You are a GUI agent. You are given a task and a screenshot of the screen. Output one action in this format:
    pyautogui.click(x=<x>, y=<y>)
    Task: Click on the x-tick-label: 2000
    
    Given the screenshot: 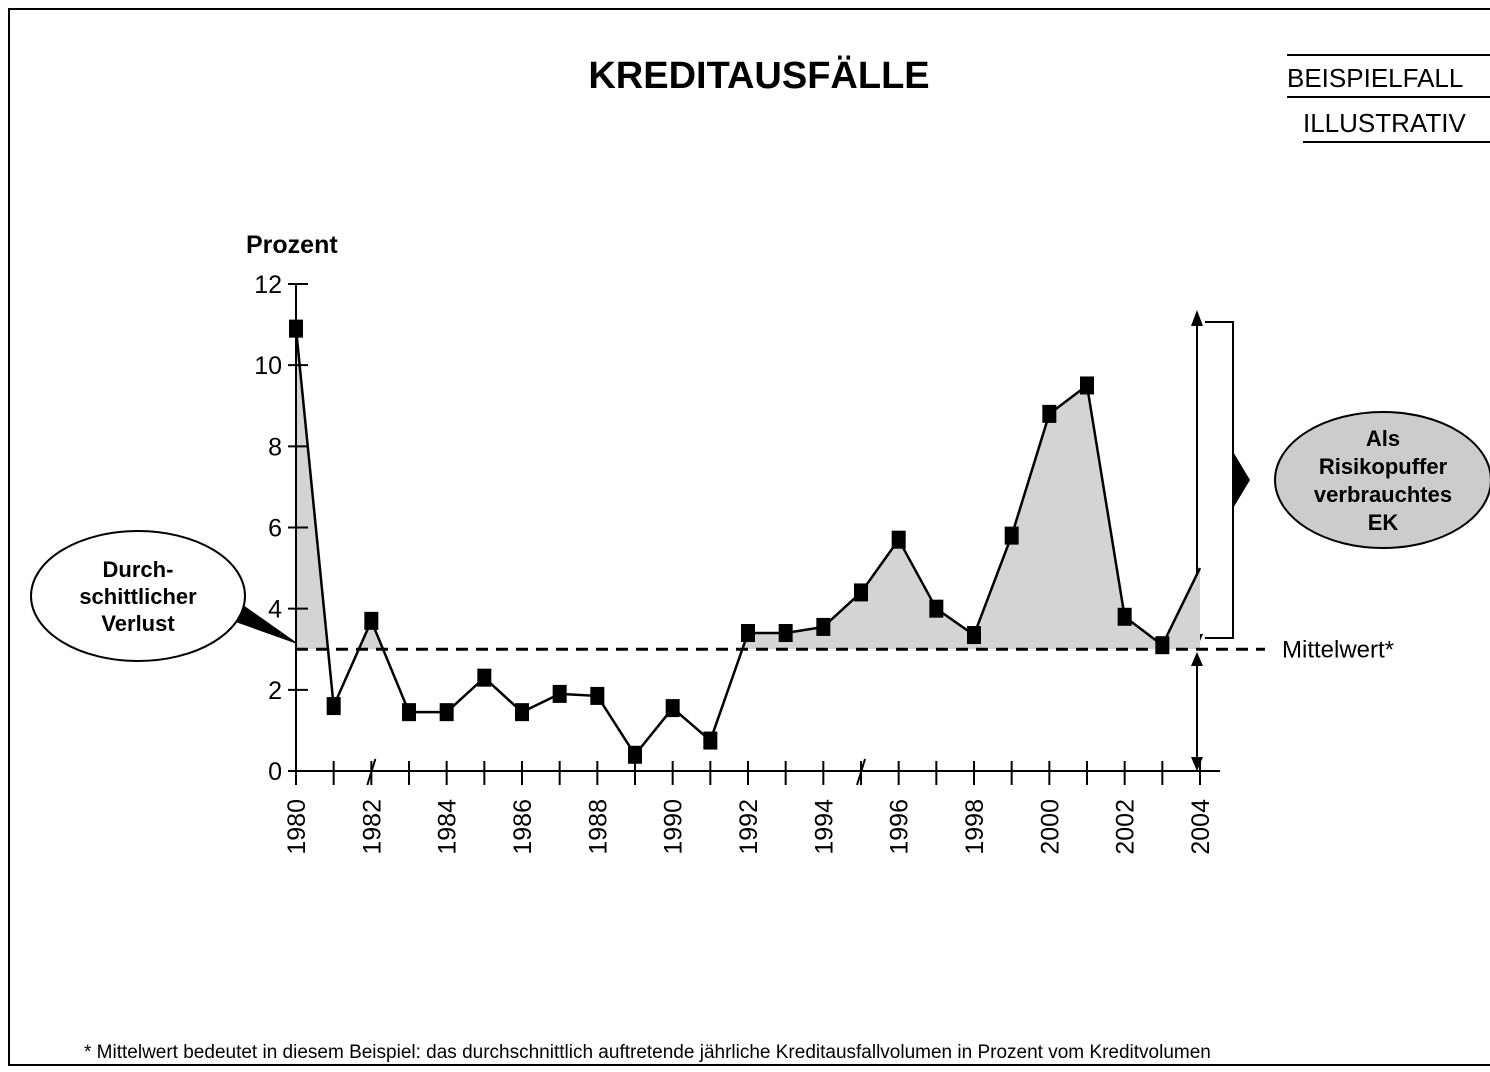 What is the action you would take?
    pyautogui.click(x=1050, y=827)
    